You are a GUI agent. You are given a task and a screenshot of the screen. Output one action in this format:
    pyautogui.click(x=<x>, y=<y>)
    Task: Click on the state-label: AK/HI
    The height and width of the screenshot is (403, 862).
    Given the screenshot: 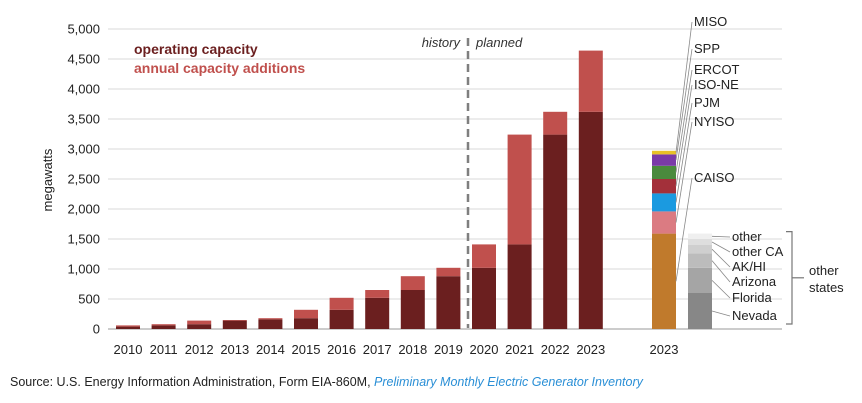 What is the action you would take?
    pyautogui.click(x=749, y=266)
    